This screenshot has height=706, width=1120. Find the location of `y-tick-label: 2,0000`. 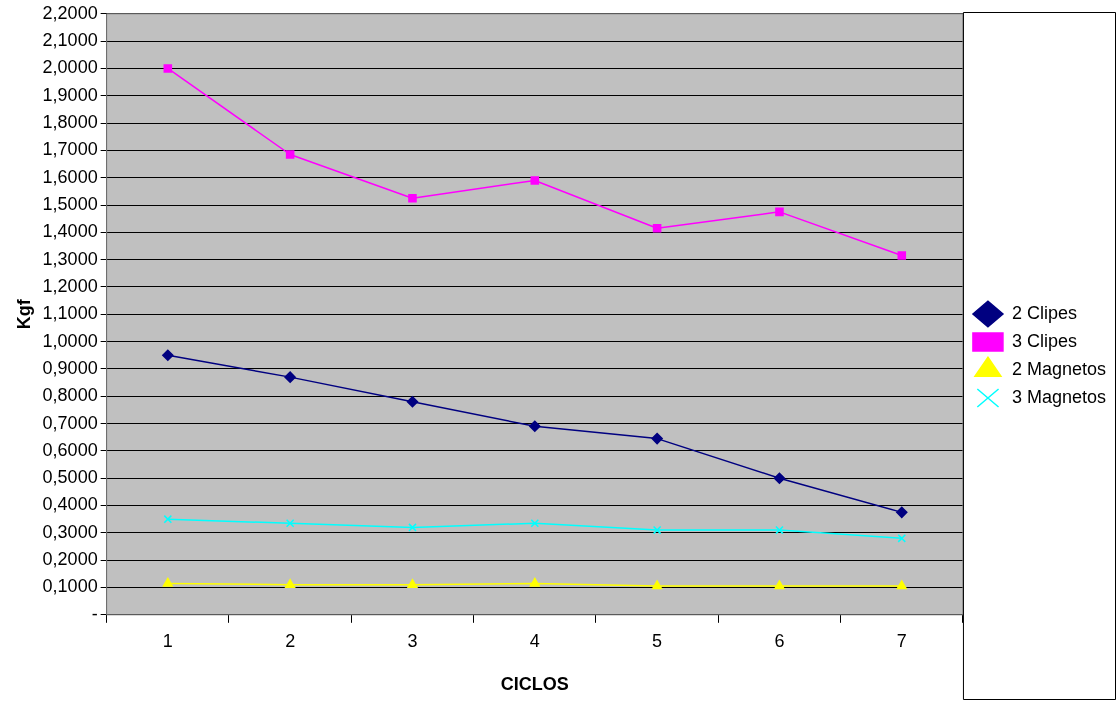

y-tick-label: 2,0000 is located at coordinates (70, 67).